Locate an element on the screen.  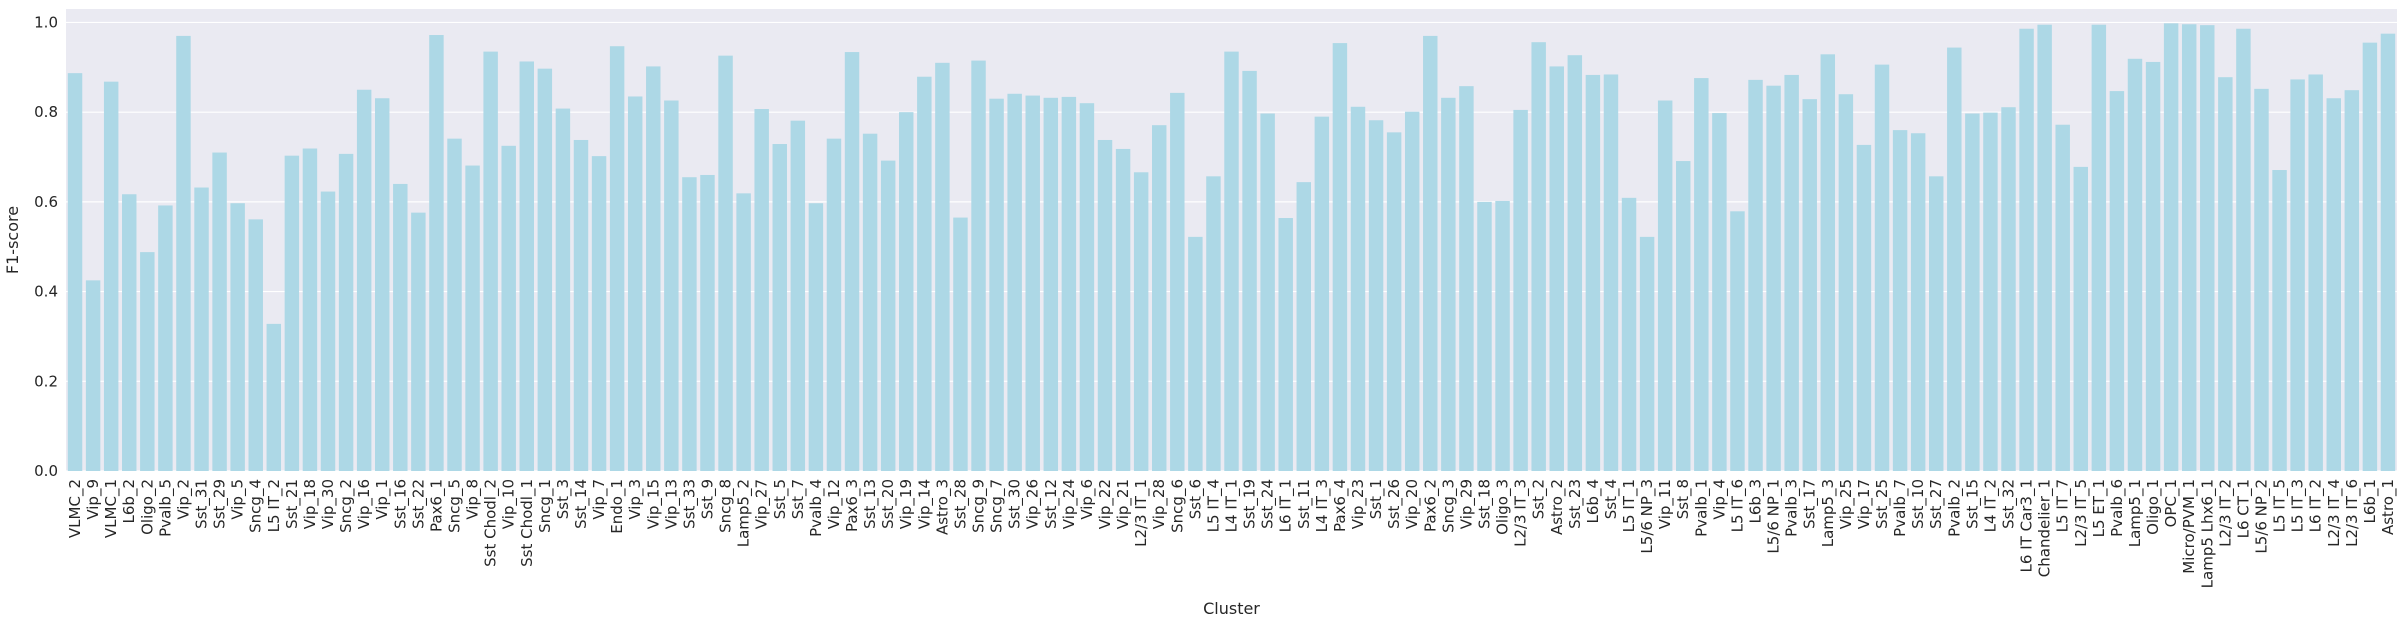
x-tick-label: Sncg_1 is located at coordinates (545, 506).